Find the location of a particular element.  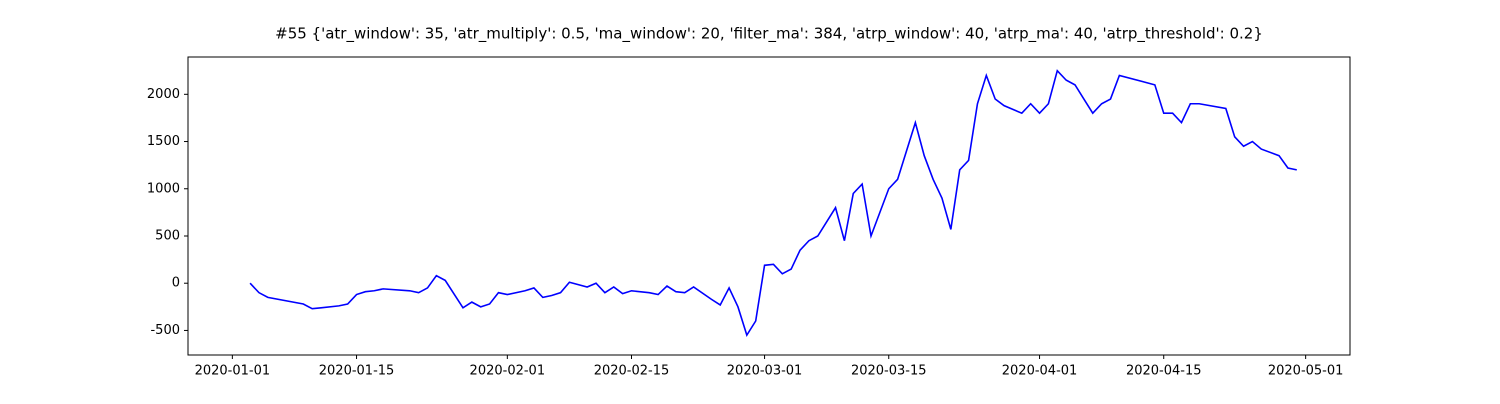

y-tick-label: -500 is located at coordinates (165, 330).